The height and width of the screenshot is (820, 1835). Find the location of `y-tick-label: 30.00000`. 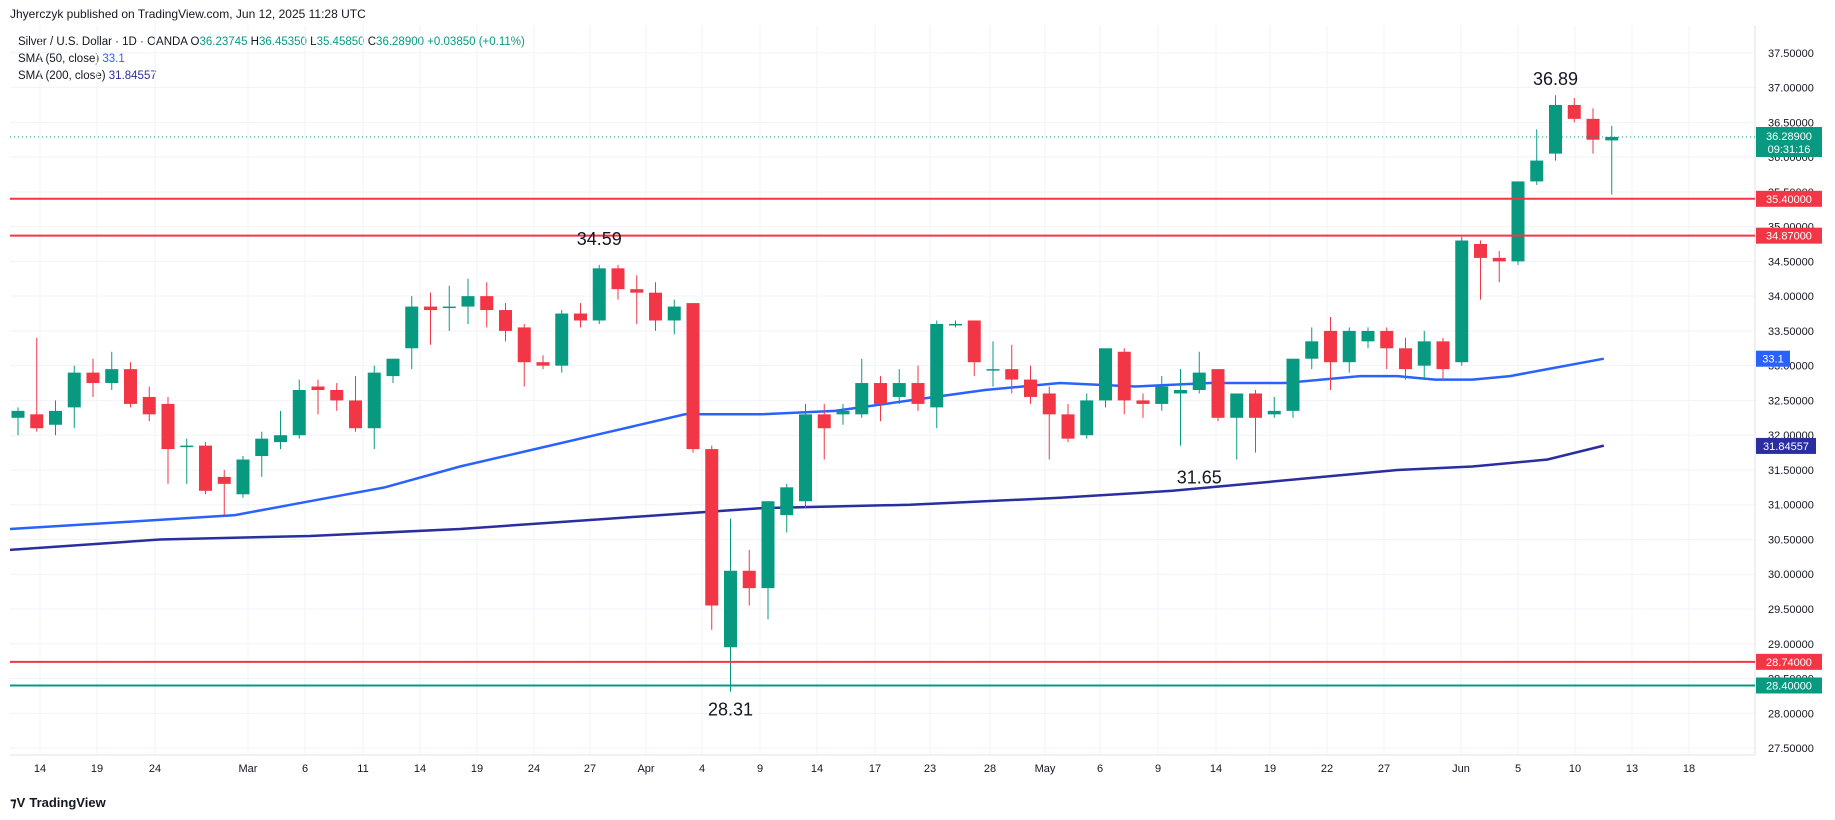

y-tick-label: 30.00000 is located at coordinates (1791, 575).